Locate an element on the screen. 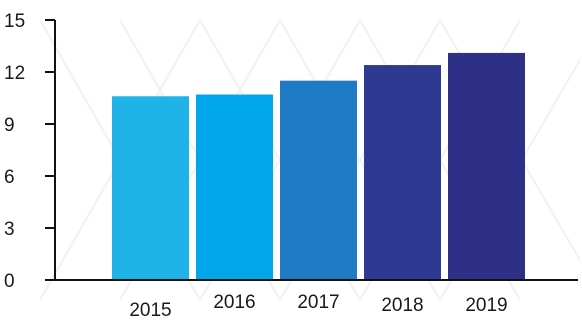 The width and height of the screenshot is (582, 320). bar-2019 is located at coordinates (486, 166).